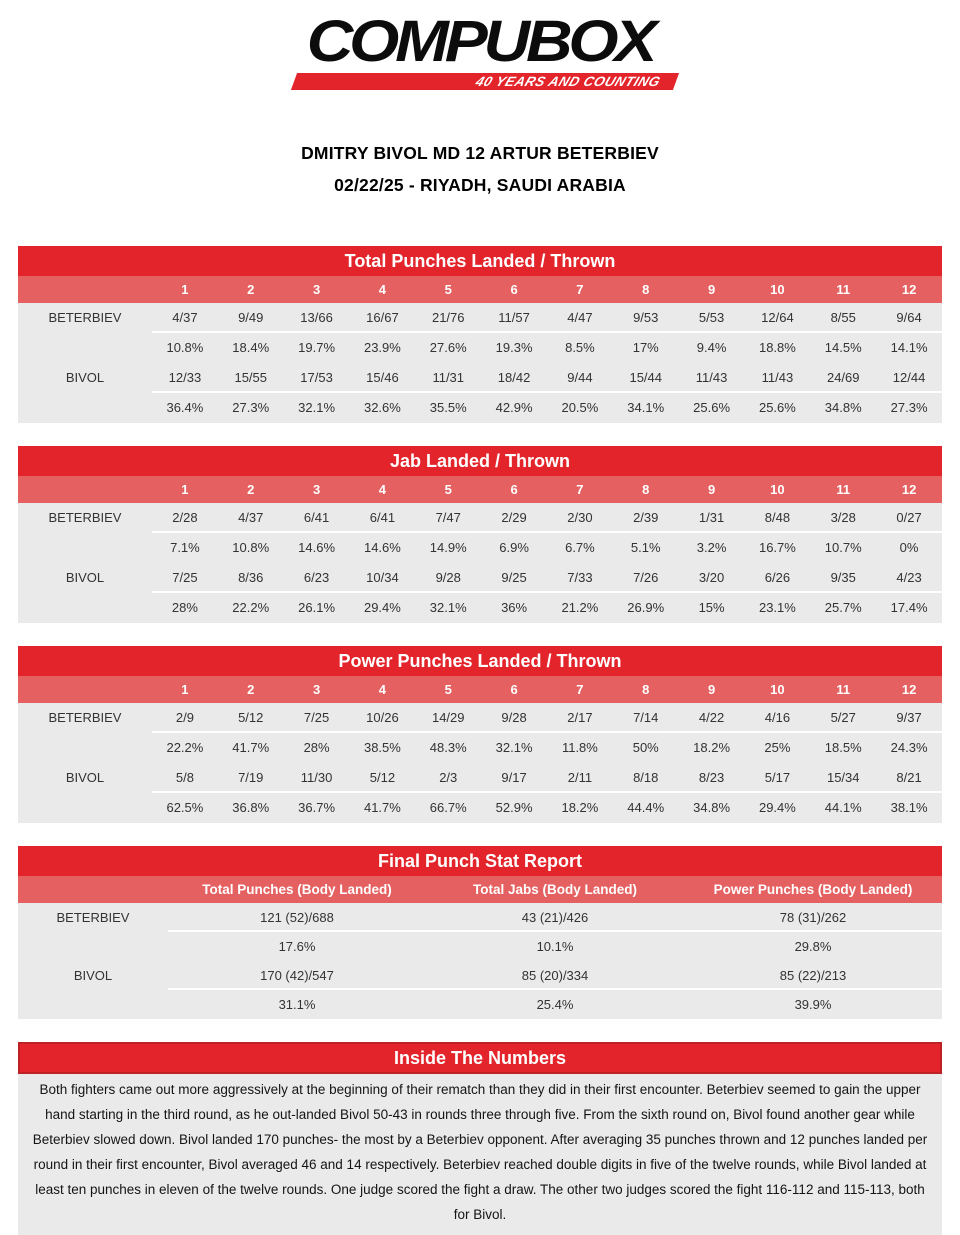 The height and width of the screenshot is (1235, 960). What do you see at coordinates (480, 1058) in the screenshot?
I see `inside-title: Inside The Numbers` at bounding box center [480, 1058].